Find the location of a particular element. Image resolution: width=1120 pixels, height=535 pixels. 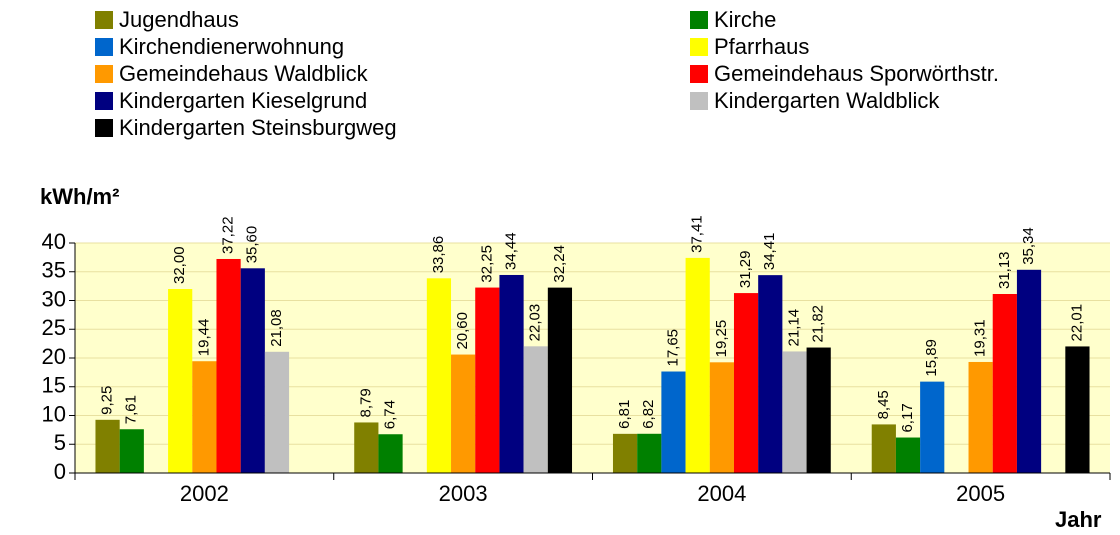

value-label: 6,82 is located at coordinates (648, 414).